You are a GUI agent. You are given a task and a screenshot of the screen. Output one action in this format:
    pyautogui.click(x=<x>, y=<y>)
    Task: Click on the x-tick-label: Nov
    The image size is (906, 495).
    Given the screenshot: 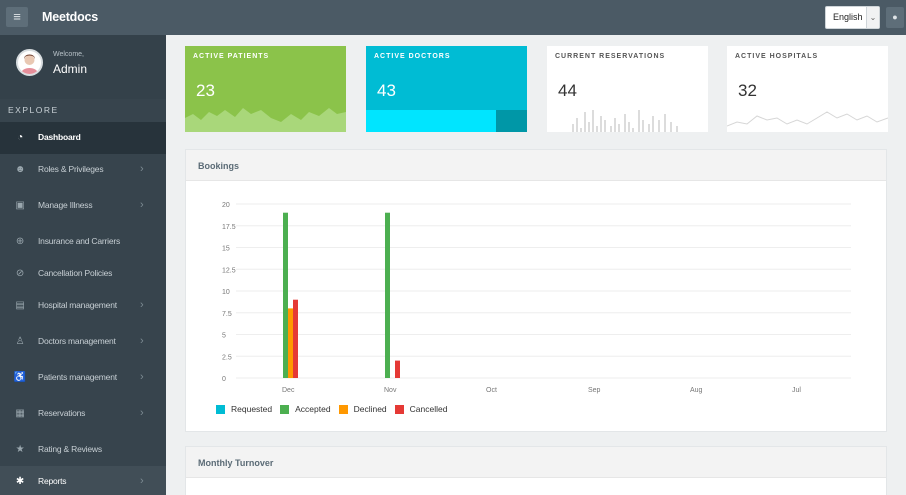 What is the action you would take?
    pyautogui.click(x=390, y=390)
    